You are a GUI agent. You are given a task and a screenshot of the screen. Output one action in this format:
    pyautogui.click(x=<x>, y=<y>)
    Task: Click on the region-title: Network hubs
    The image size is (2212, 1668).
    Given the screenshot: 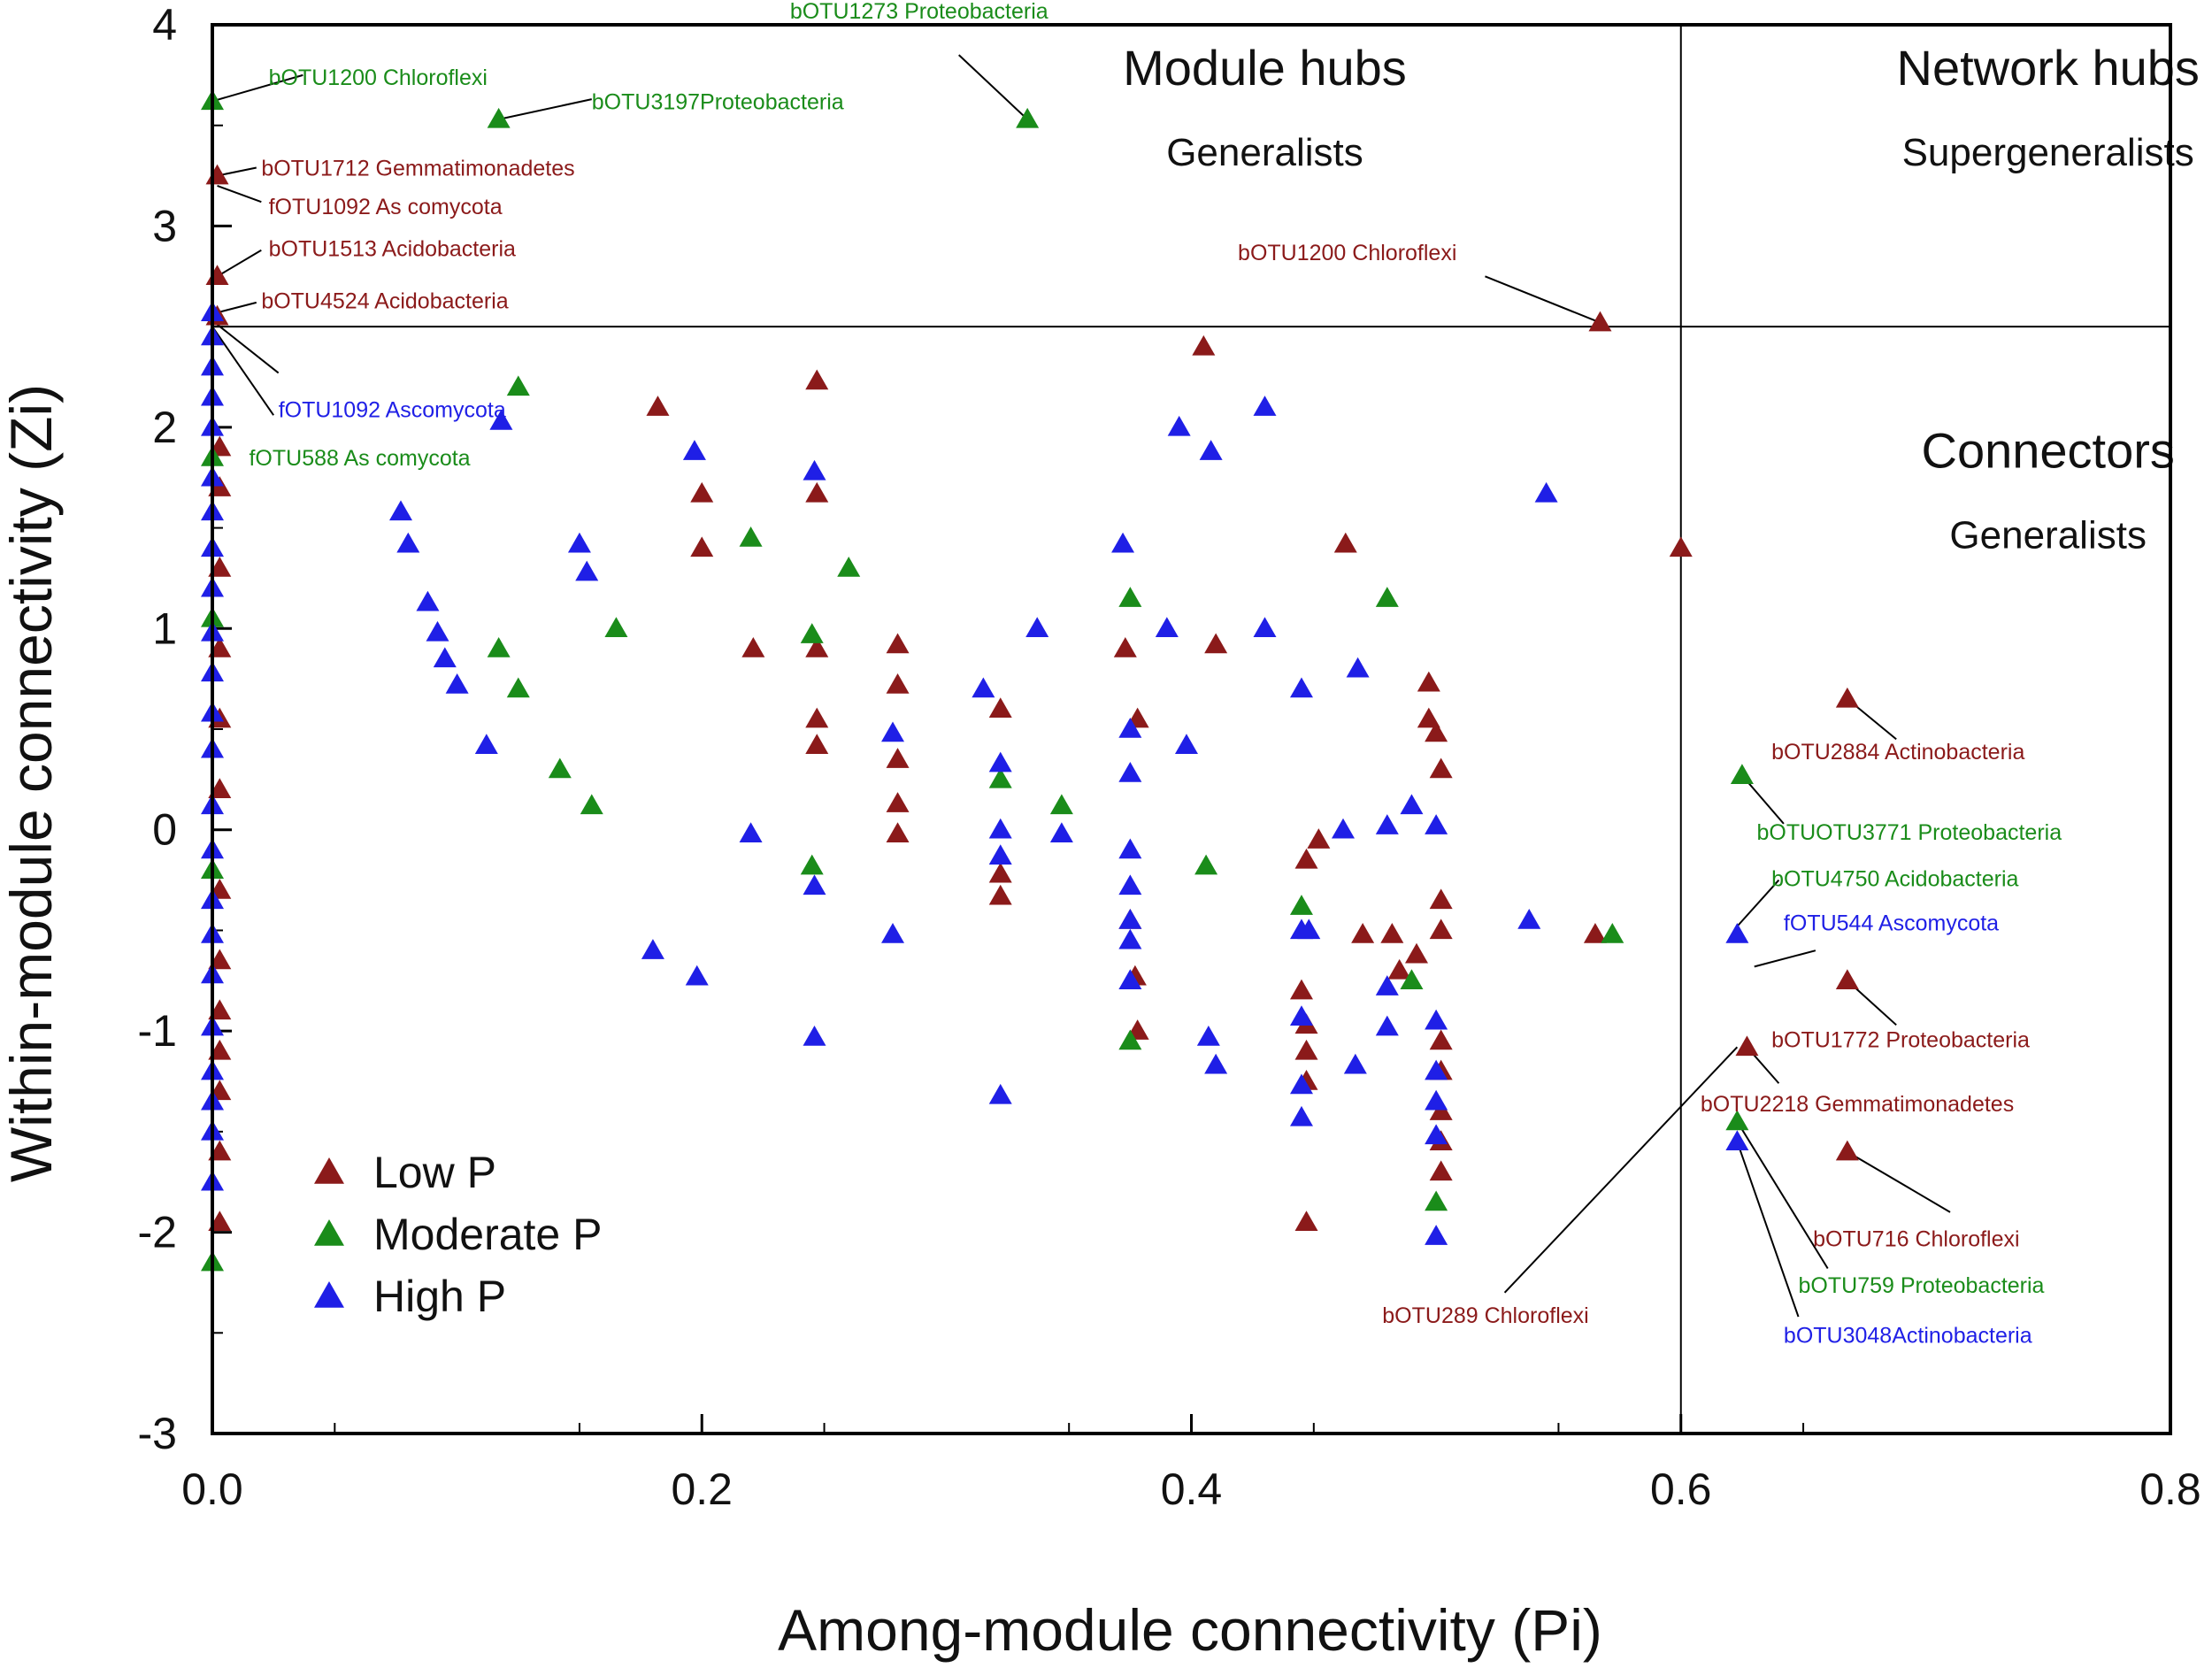 What is the action you would take?
    pyautogui.click(x=2048, y=68)
    